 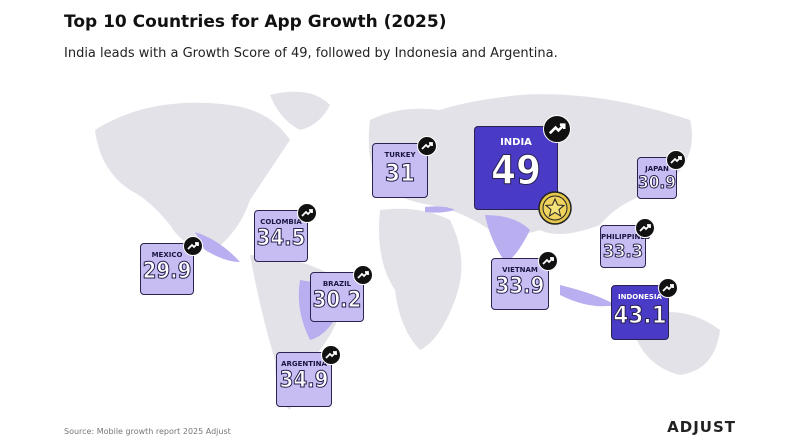 What do you see at coordinates (623, 252) in the screenshot?
I see `growth-score: 33.3` at bounding box center [623, 252].